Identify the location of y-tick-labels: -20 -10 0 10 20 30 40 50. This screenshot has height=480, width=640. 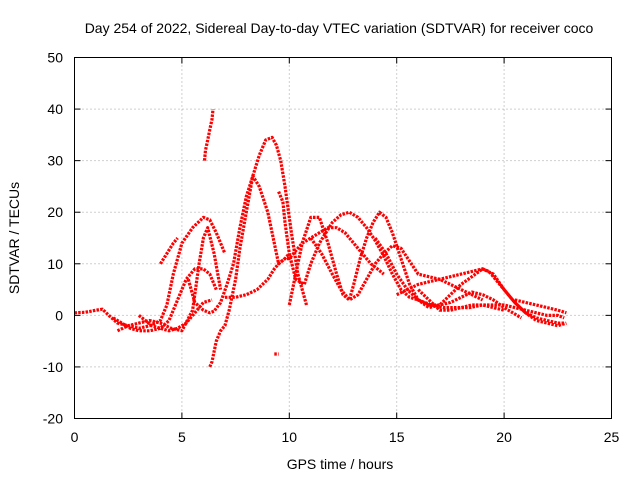
(53, 238).